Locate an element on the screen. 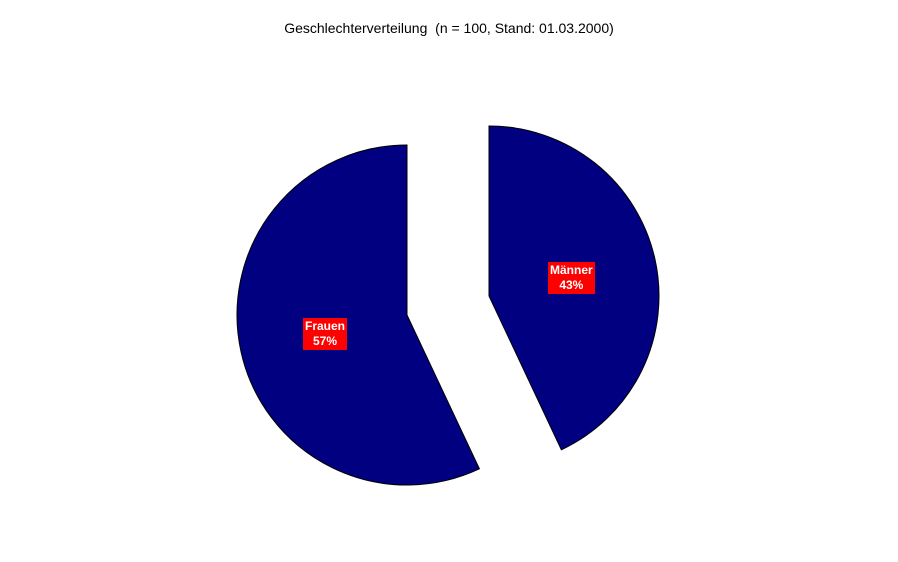 The height and width of the screenshot is (562, 898). slice-label-value: 43% is located at coordinates (571, 285).